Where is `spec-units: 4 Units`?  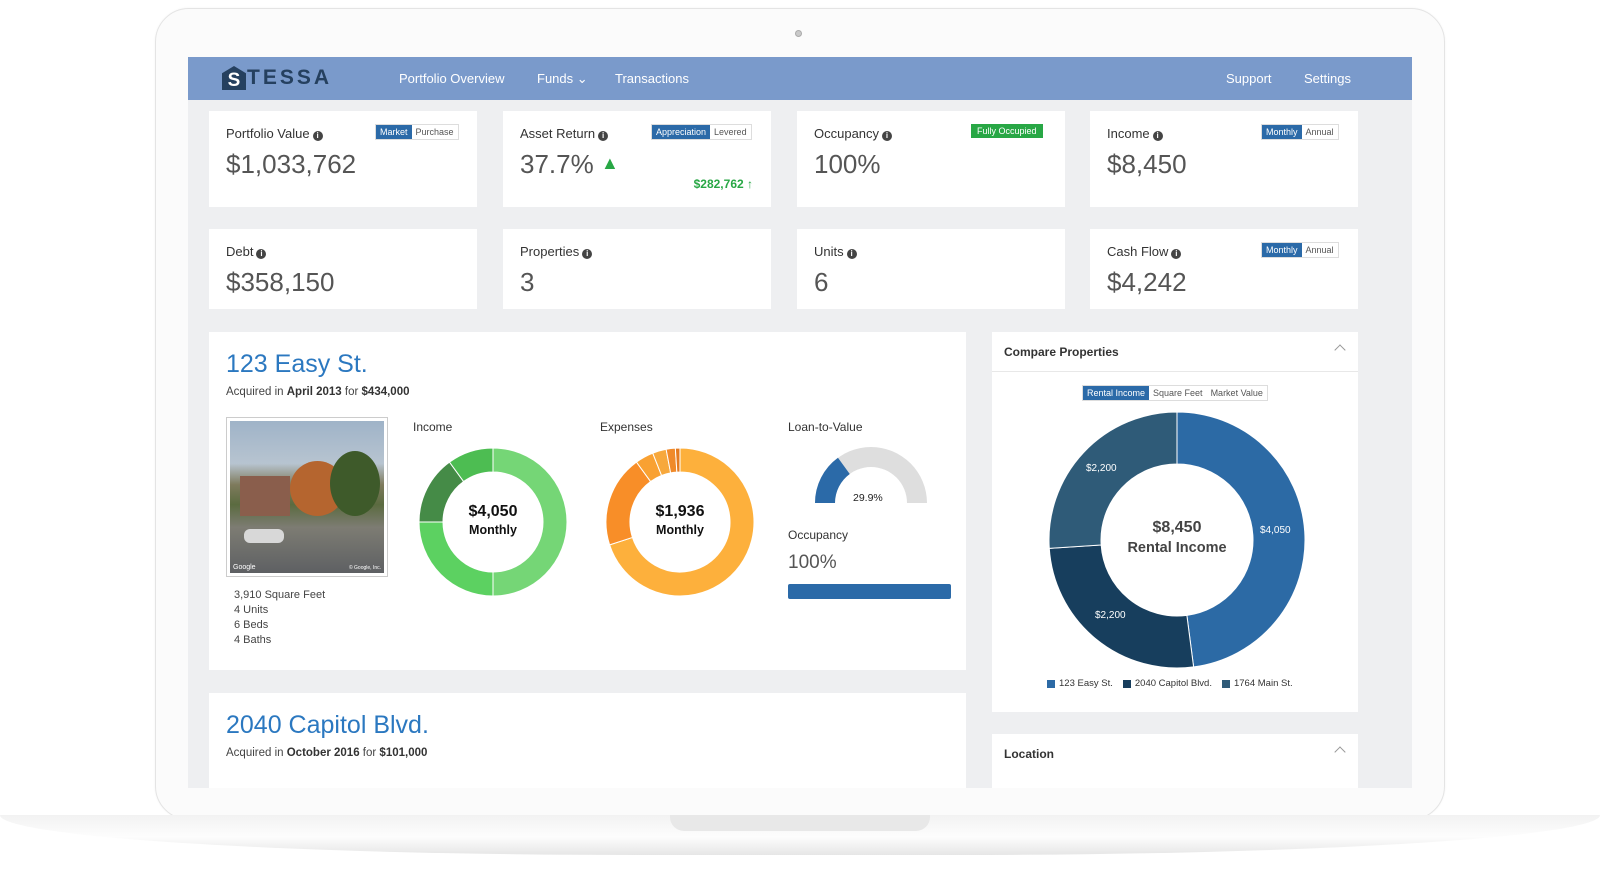
spec-units: 4 Units is located at coordinates (251, 610).